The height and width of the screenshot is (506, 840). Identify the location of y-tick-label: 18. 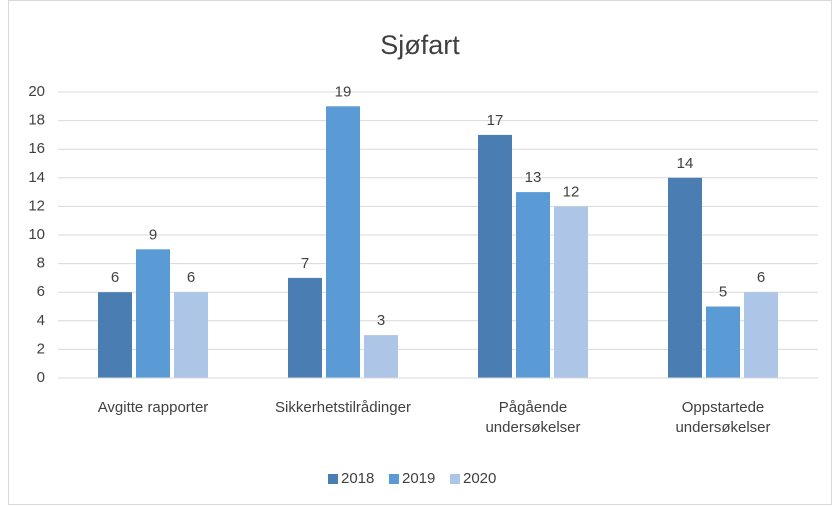
(36, 120).